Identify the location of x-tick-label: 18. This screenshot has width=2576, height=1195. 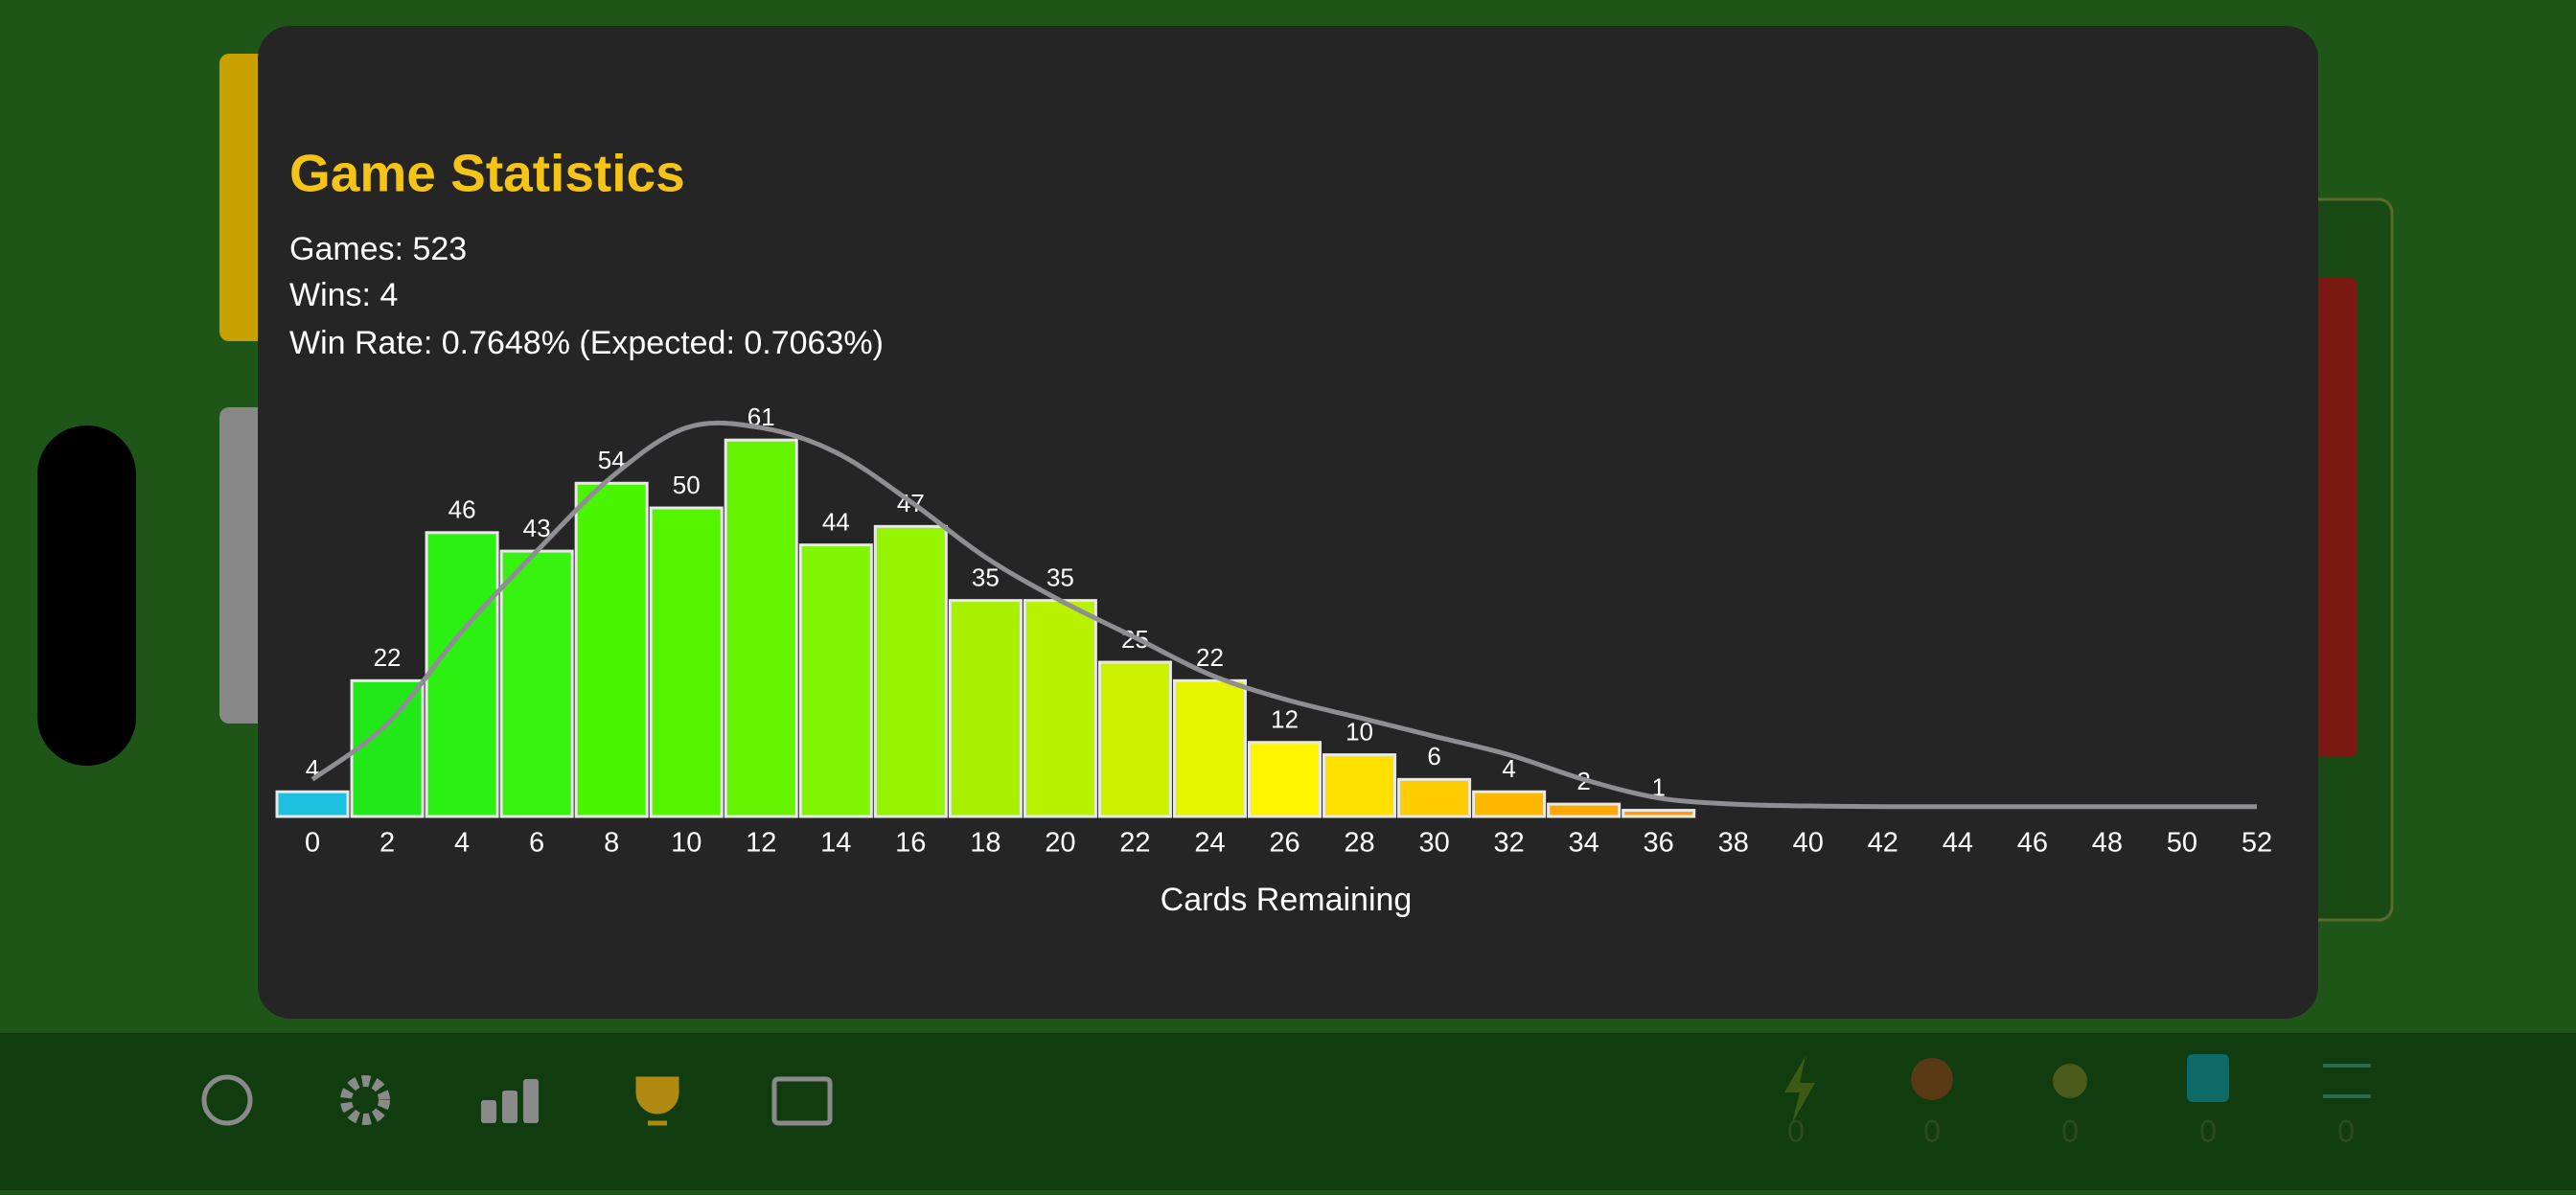
(985, 843).